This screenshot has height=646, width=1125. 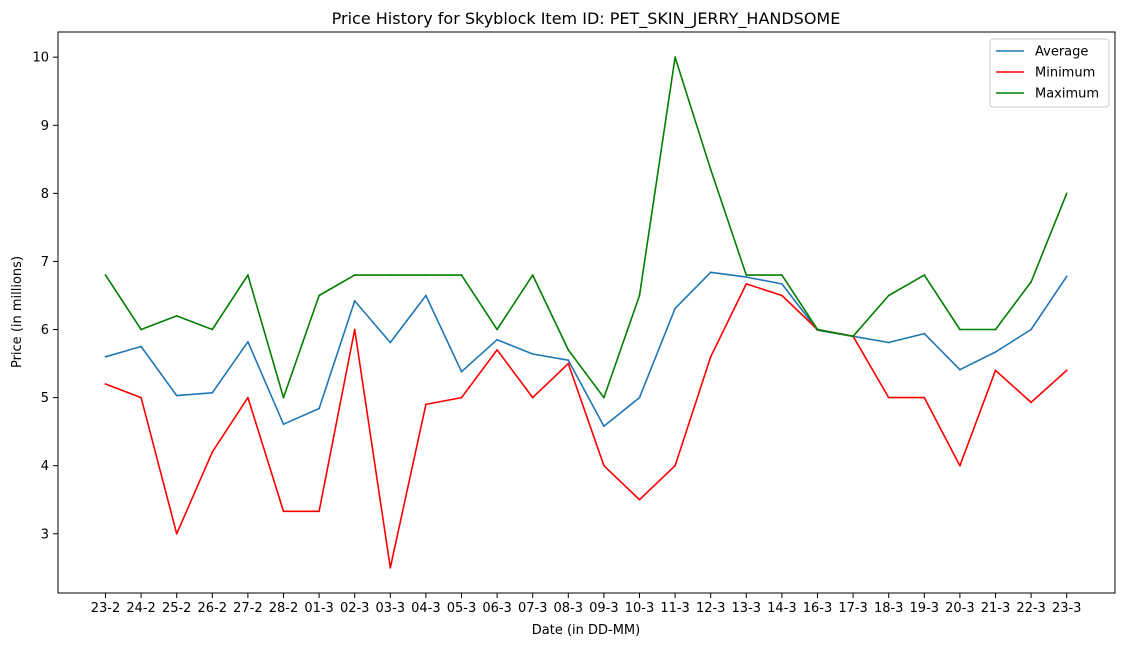 I want to click on x-tick-label: 18-3, so click(x=889, y=608).